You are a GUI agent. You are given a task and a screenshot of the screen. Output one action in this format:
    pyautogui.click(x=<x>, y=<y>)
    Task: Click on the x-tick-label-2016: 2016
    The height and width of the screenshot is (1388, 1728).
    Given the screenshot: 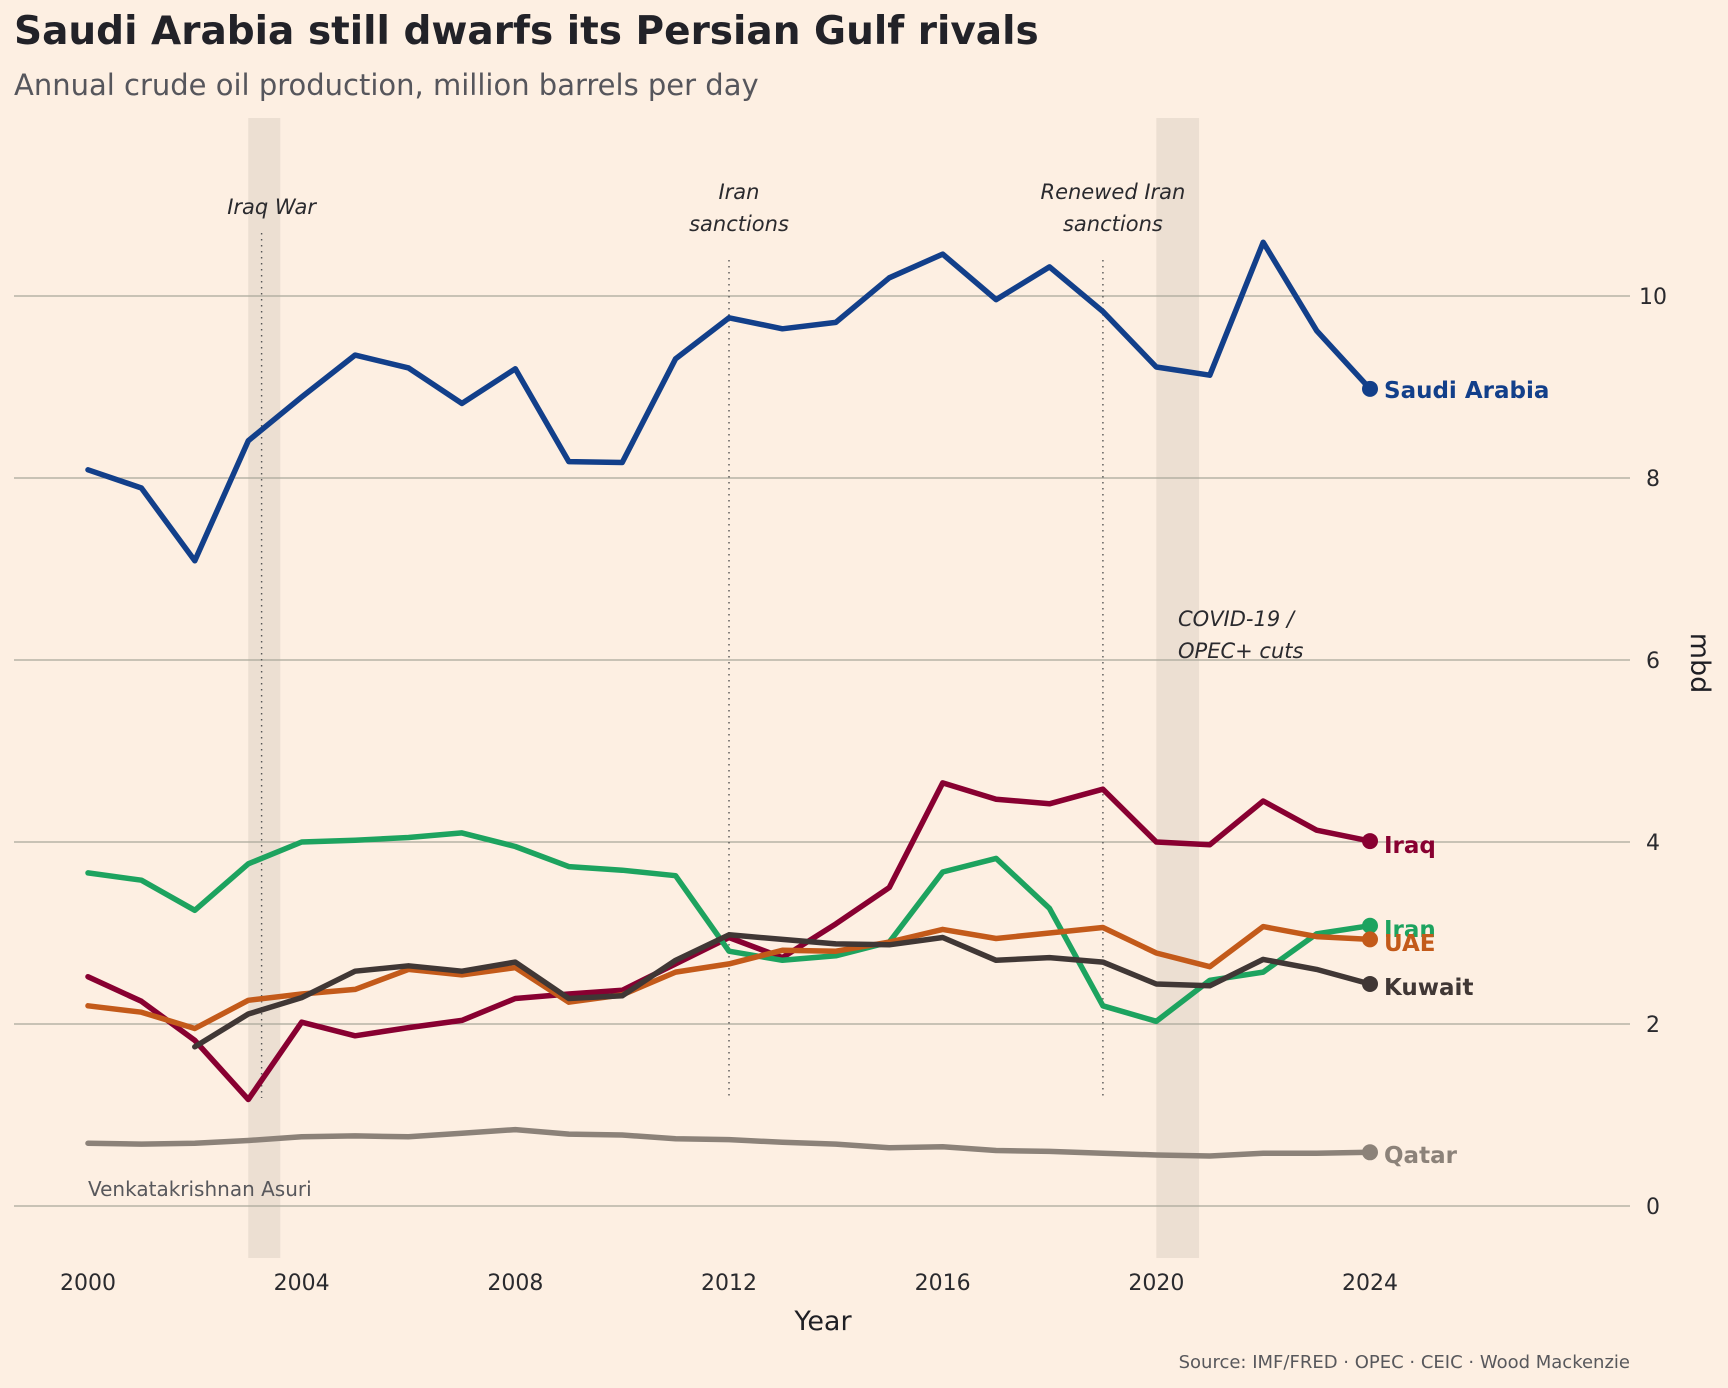 What is the action you would take?
    pyautogui.click(x=943, y=1283)
    